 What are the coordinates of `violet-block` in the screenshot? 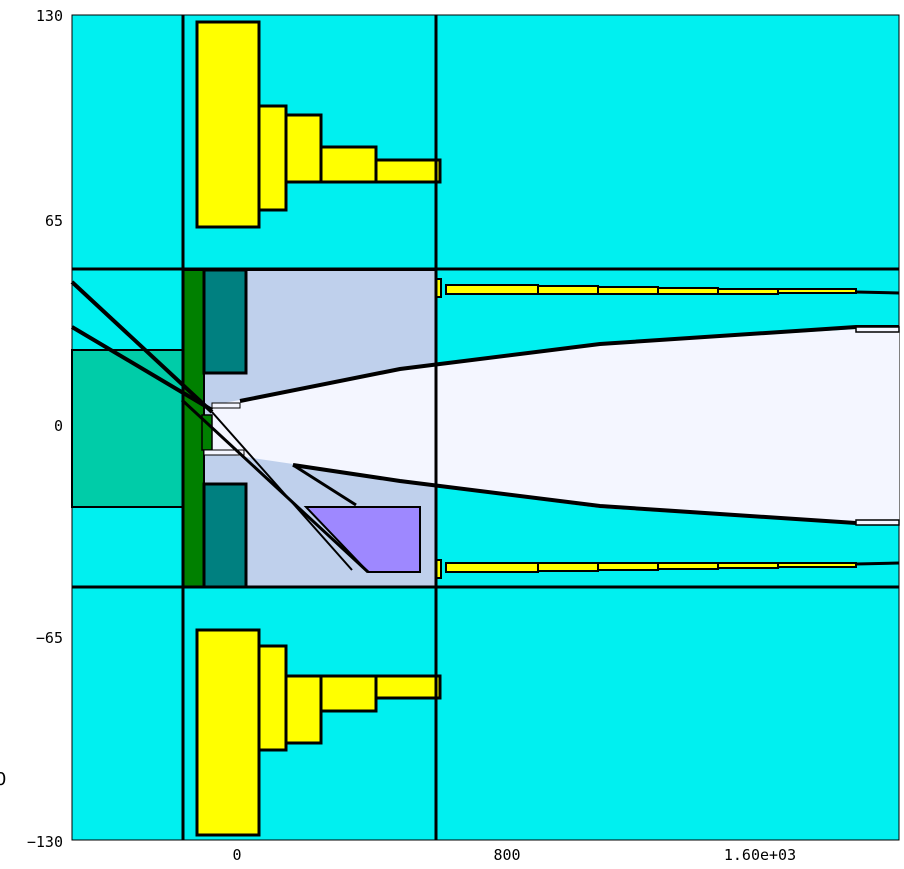 It's located at (362, 539).